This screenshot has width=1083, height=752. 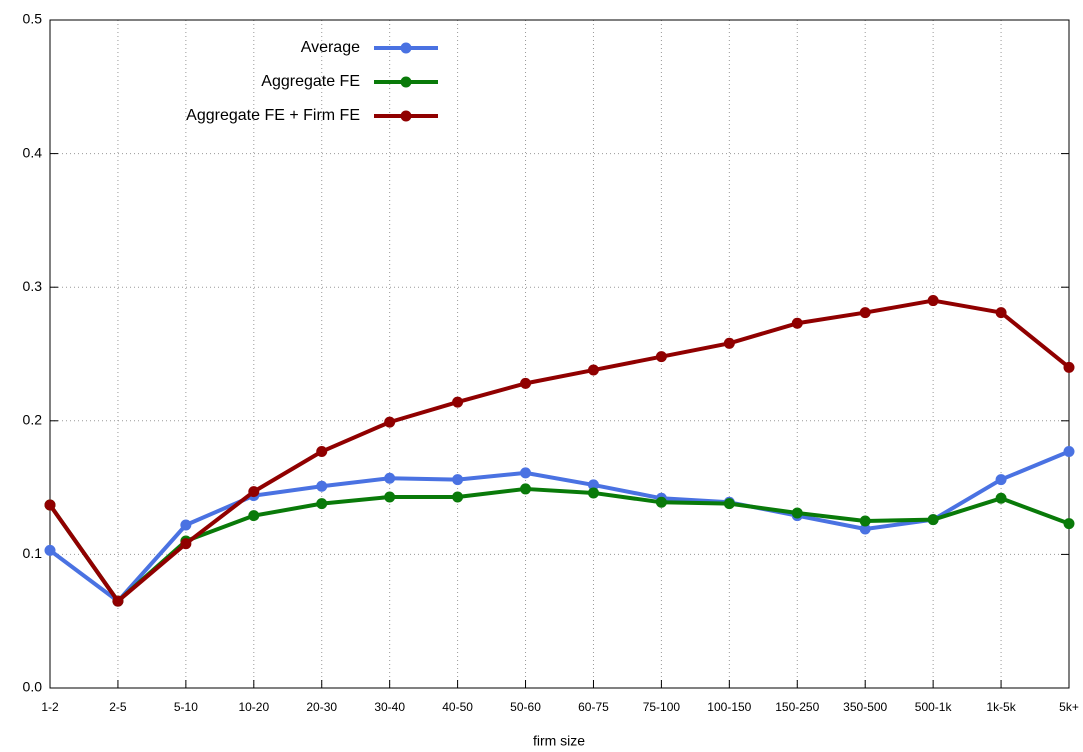 What do you see at coordinates (593, 707) in the screenshot?
I see `x-tick-label: 60-75` at bounding box center [593, 707].